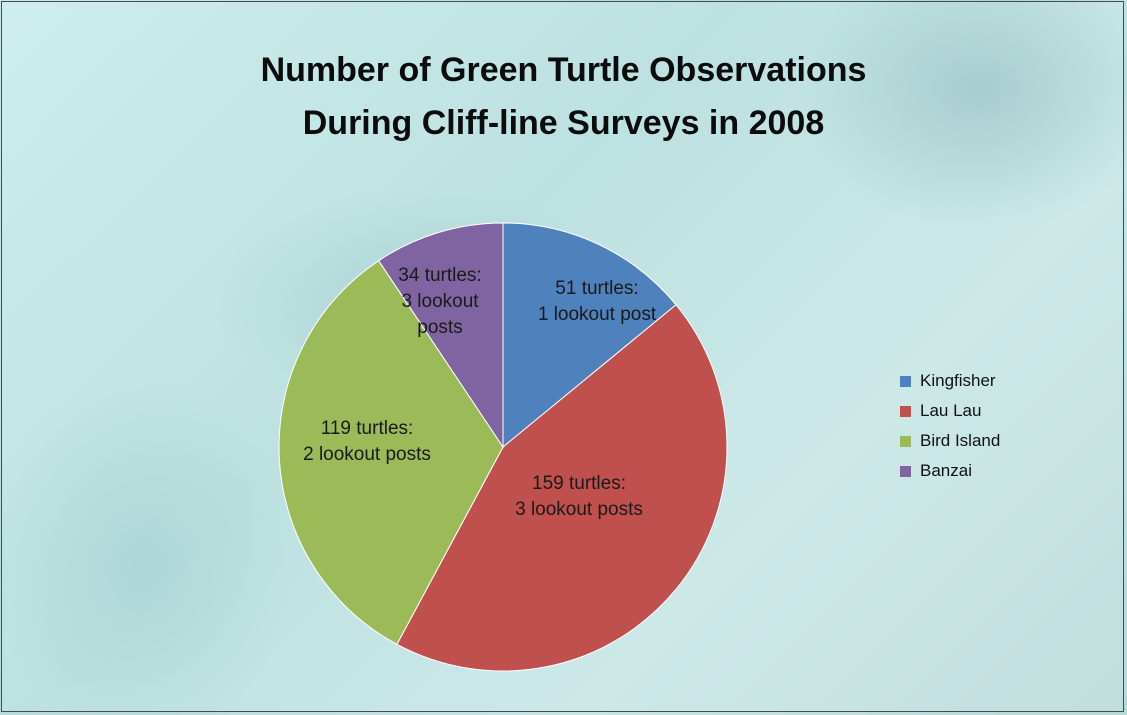  Describe the element at coordinates (596, 288) in the screenshot. I see `data-label-kingfisher-line: 51 turtles:` at that location.